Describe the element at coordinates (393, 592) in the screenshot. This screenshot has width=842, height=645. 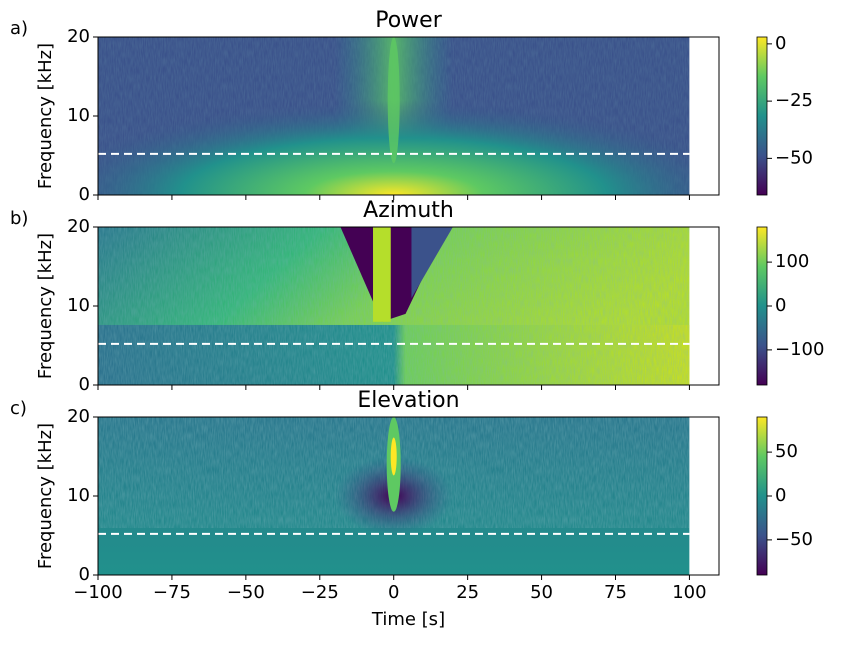
I see `x-tick-label: 0` at that location.